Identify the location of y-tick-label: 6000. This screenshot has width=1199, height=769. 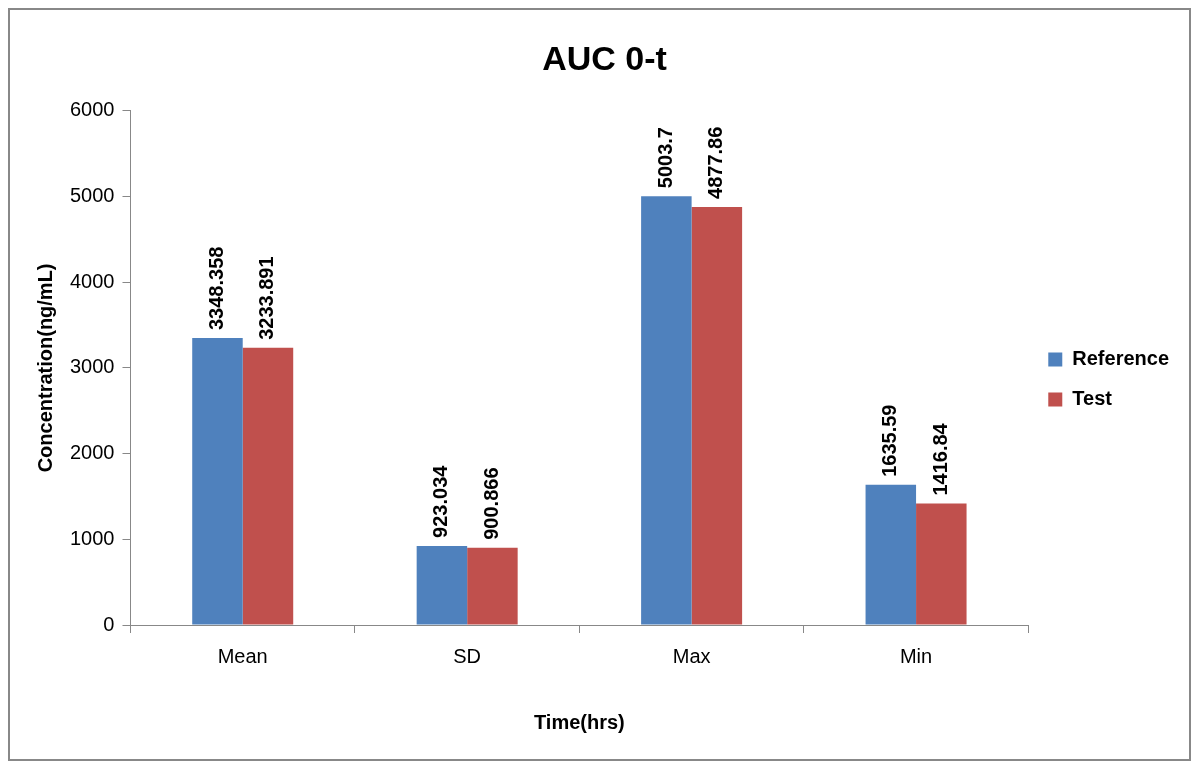
(92, 109).